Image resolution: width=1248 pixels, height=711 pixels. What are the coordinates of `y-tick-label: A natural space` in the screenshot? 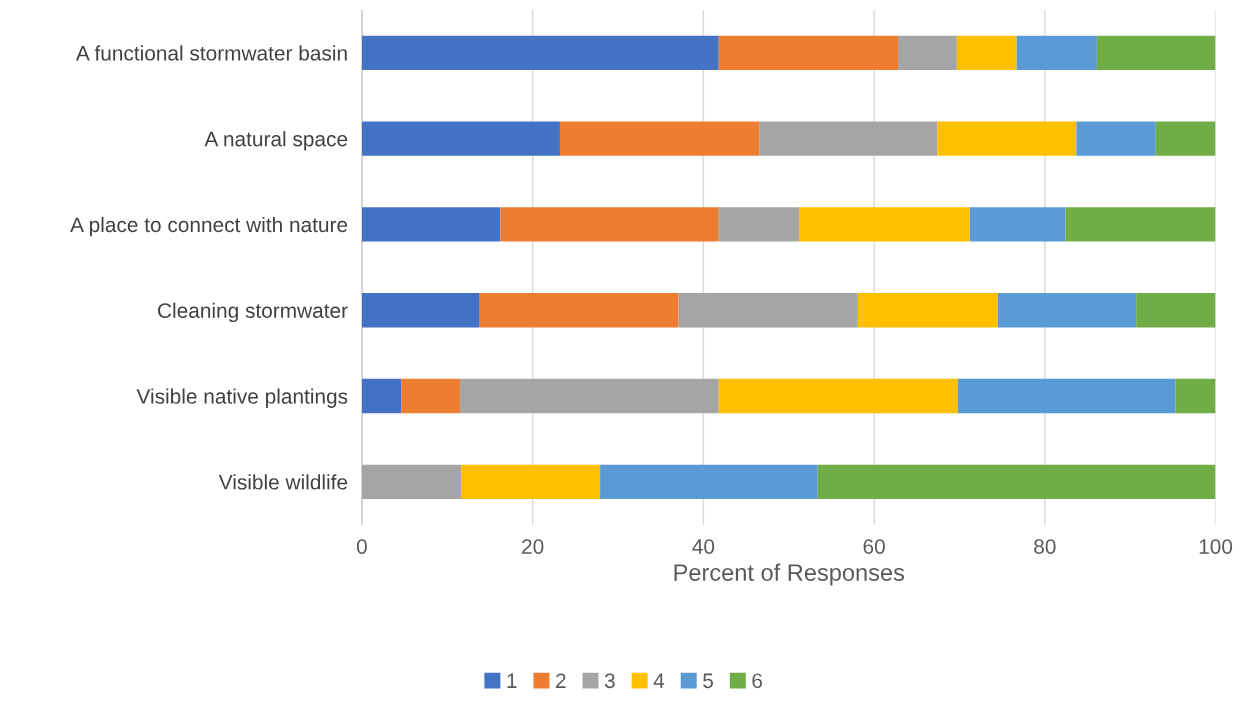 It's located at (276, 141).